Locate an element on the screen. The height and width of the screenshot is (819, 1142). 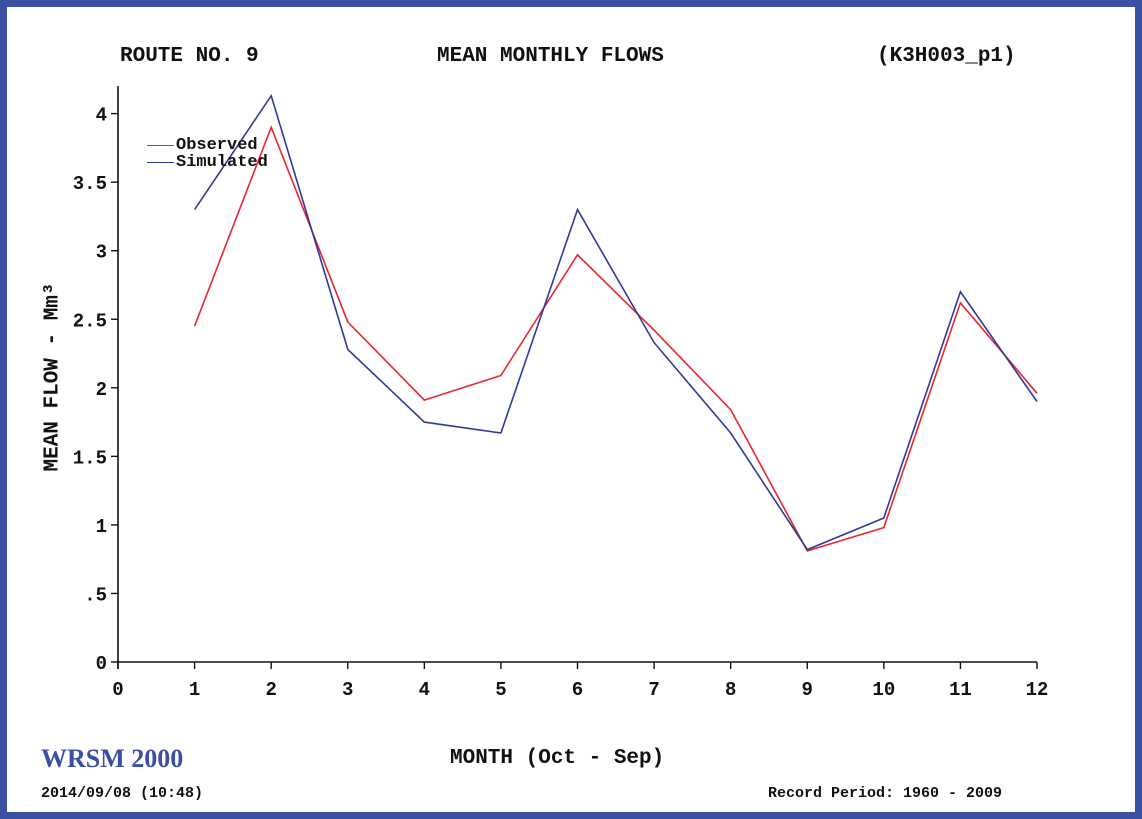
legend-item-simulated: Simulated is located at coordinates (207, 162).